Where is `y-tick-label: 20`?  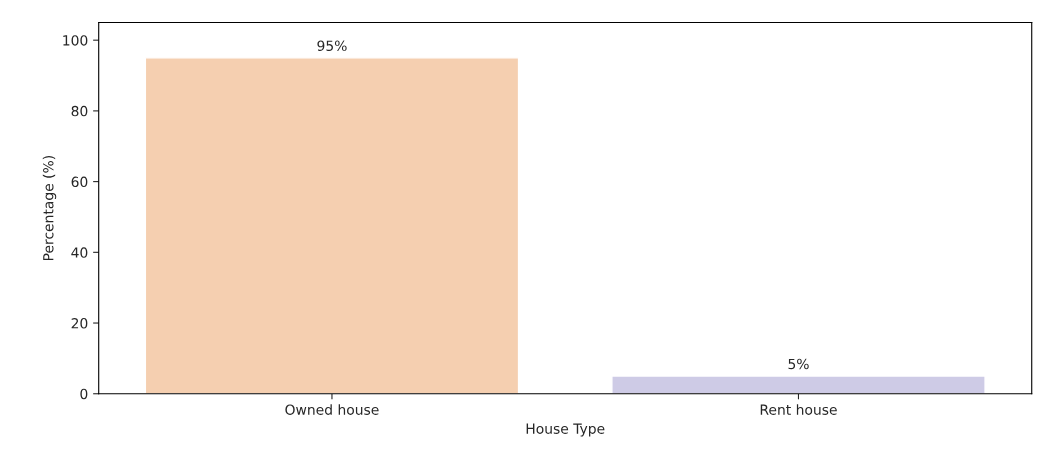 y-tick-label: 20 is located at coordinates (79, 323).